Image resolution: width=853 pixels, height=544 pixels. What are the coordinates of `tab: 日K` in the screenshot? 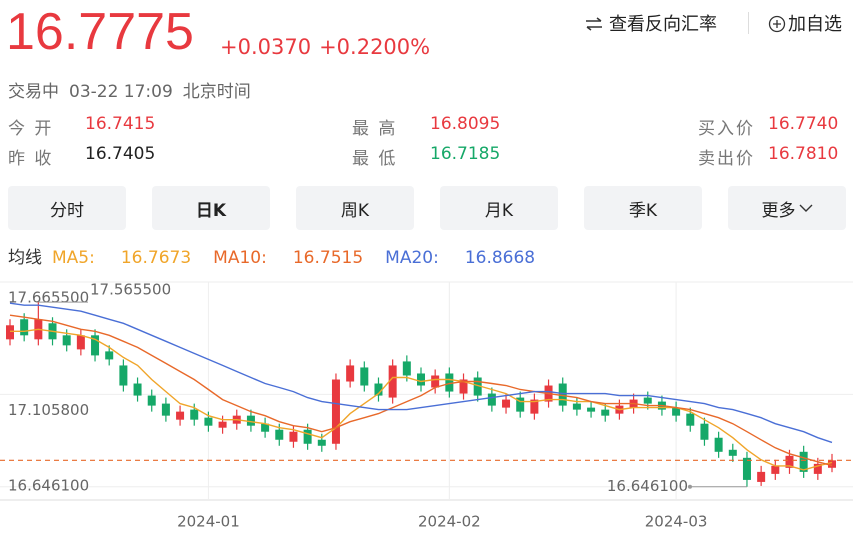 It's located at (211, 208).